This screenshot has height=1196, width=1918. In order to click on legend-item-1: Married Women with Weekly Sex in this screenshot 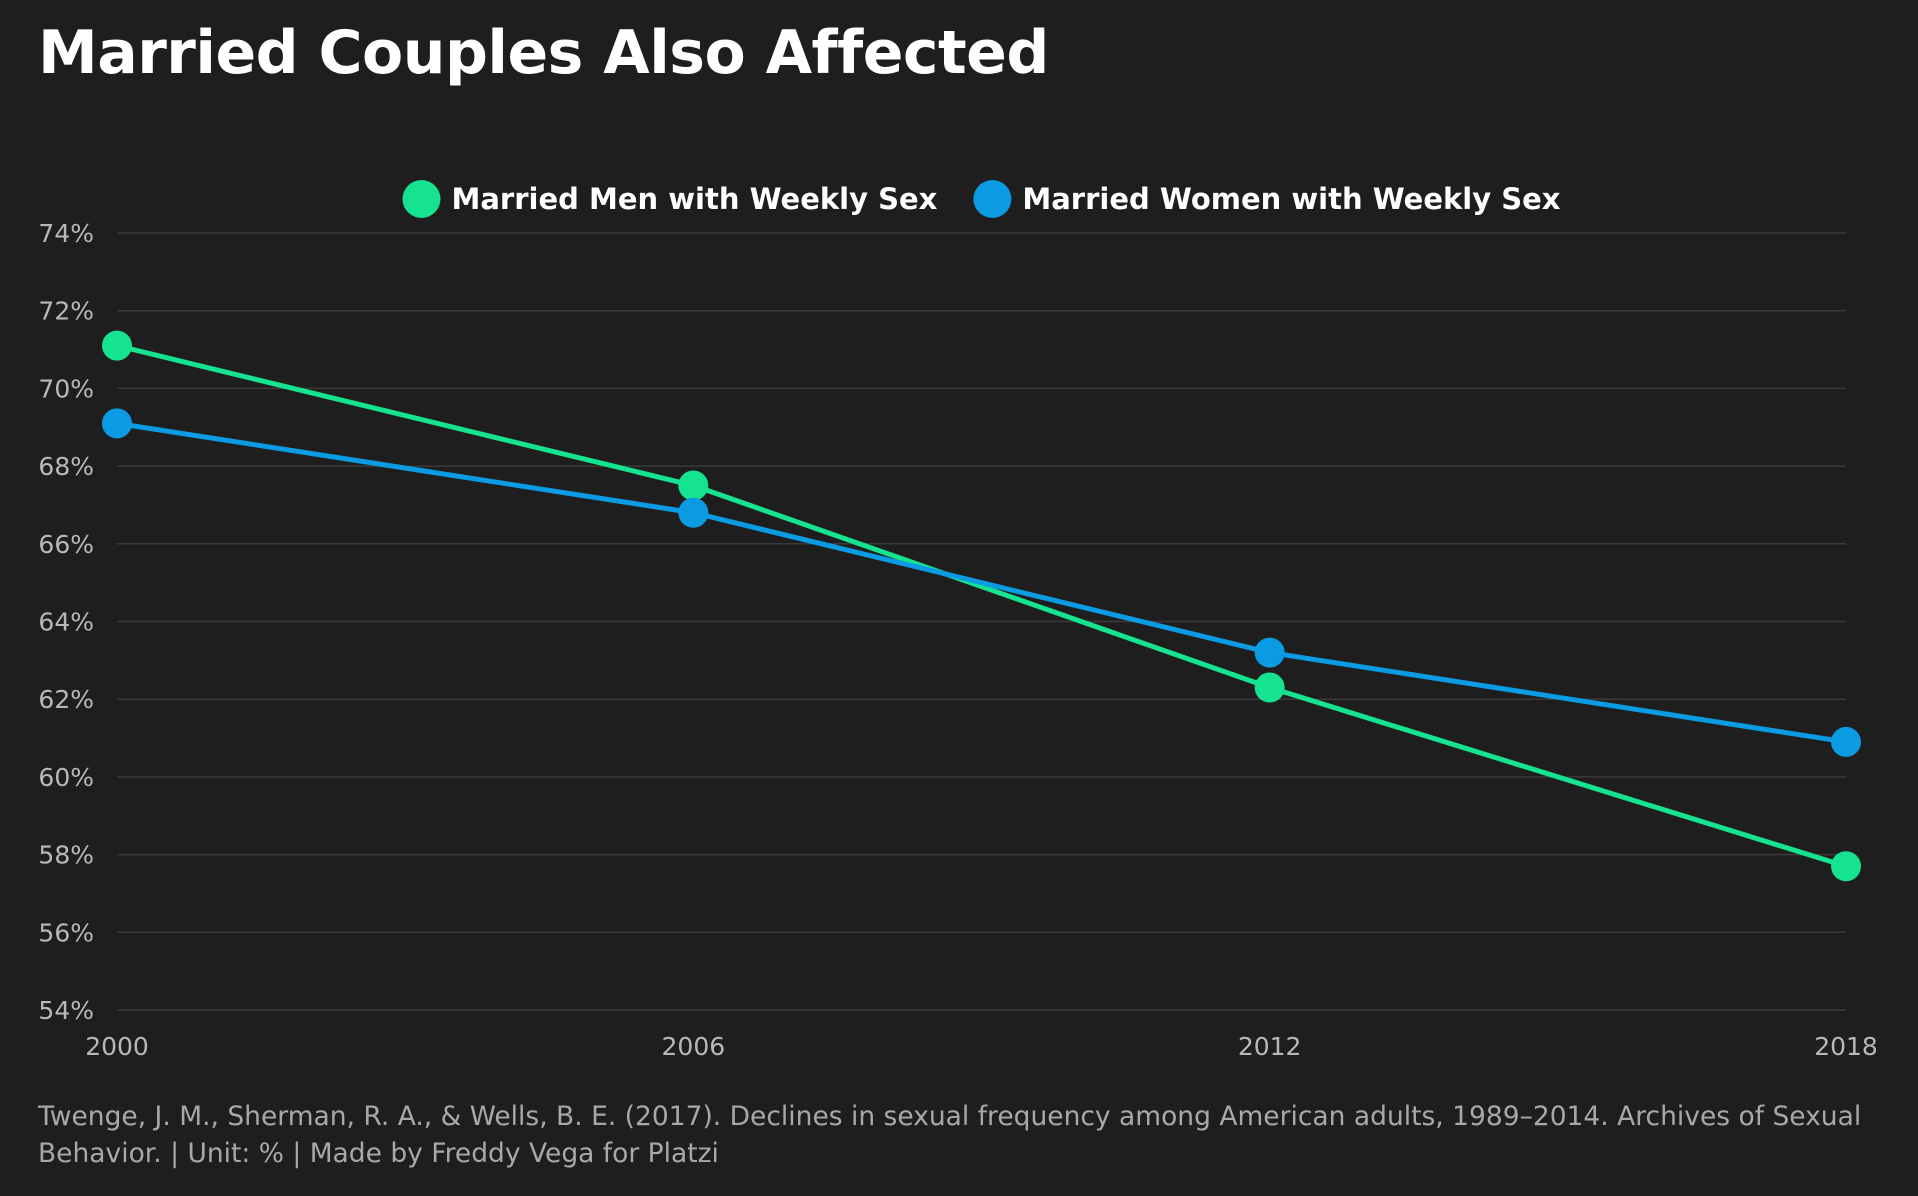, I will do `click(1267, 199)`.